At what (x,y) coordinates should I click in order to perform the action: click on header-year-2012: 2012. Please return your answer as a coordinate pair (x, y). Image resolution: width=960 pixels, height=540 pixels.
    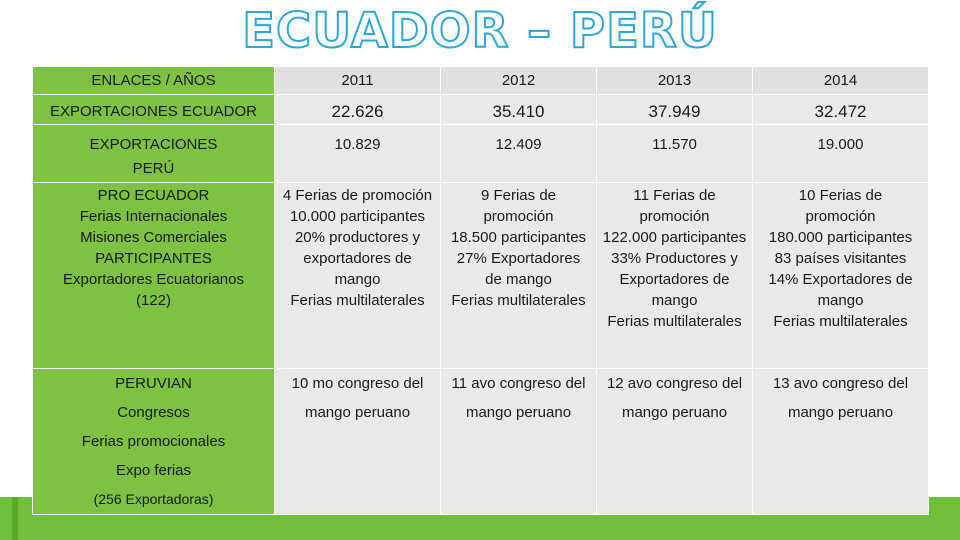
    Looking at the image, I should click on (518, 80).